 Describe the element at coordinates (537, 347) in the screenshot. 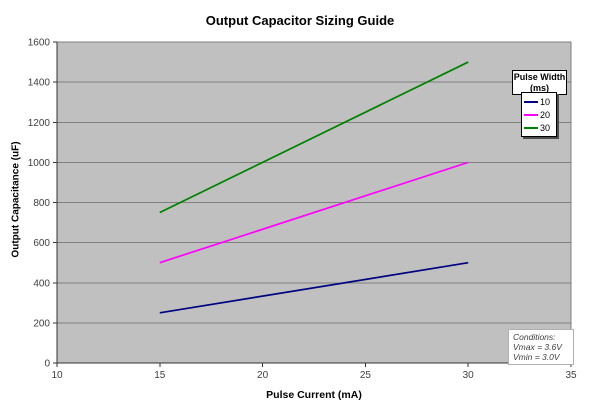

I see `conditions-line: Vmax = 3.6V` at that location.